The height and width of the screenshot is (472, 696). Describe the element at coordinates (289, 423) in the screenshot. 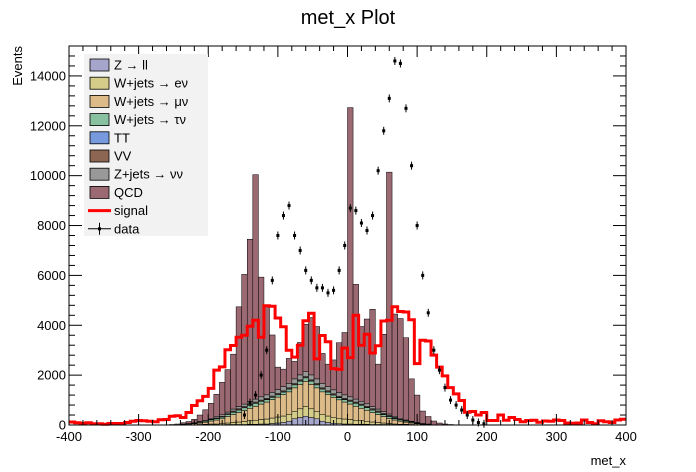

I see `stack-0-bar` at that location.